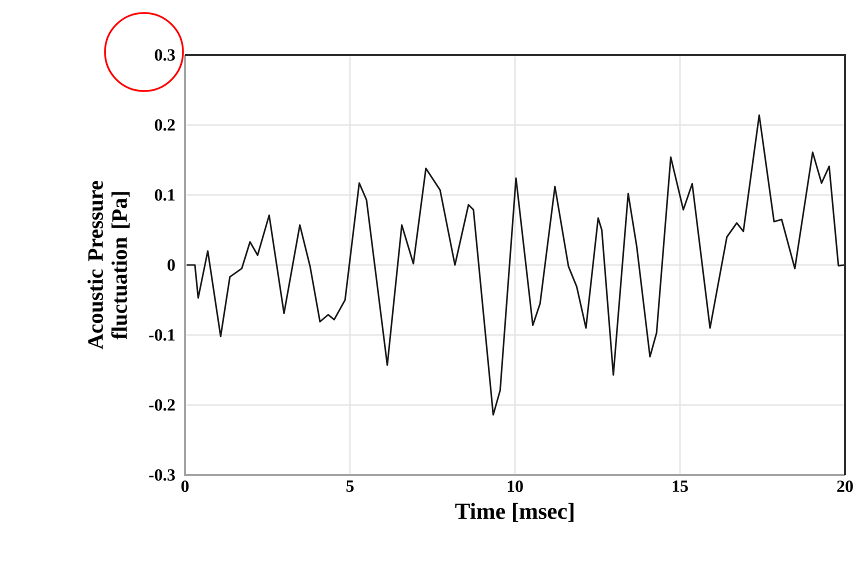 This screenshot has width=858, height=571. What do you see at coordinates (680, 486) in the screenshot?
I see `x-tick-label: 15` at bounding box center [680, 486].